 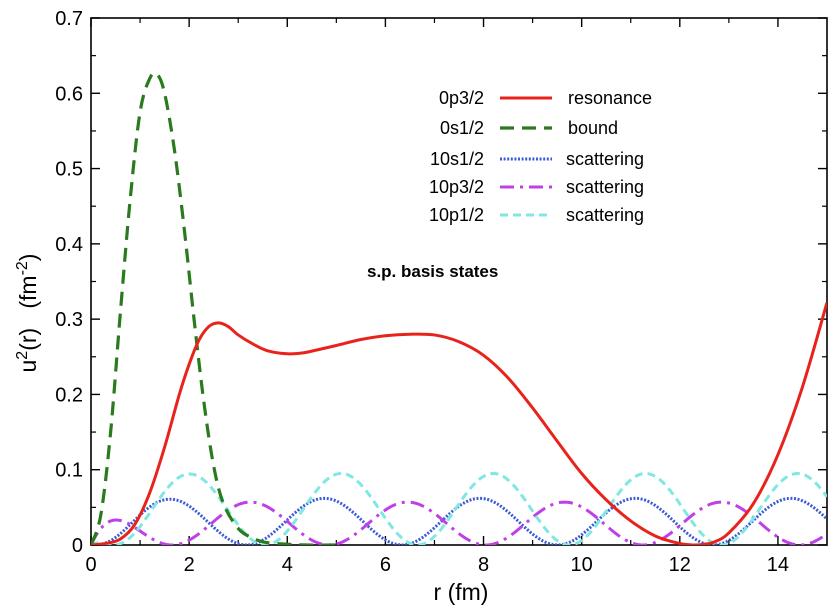 I want to click on y-tick-label: 0.4, so click(x=69, y=245).